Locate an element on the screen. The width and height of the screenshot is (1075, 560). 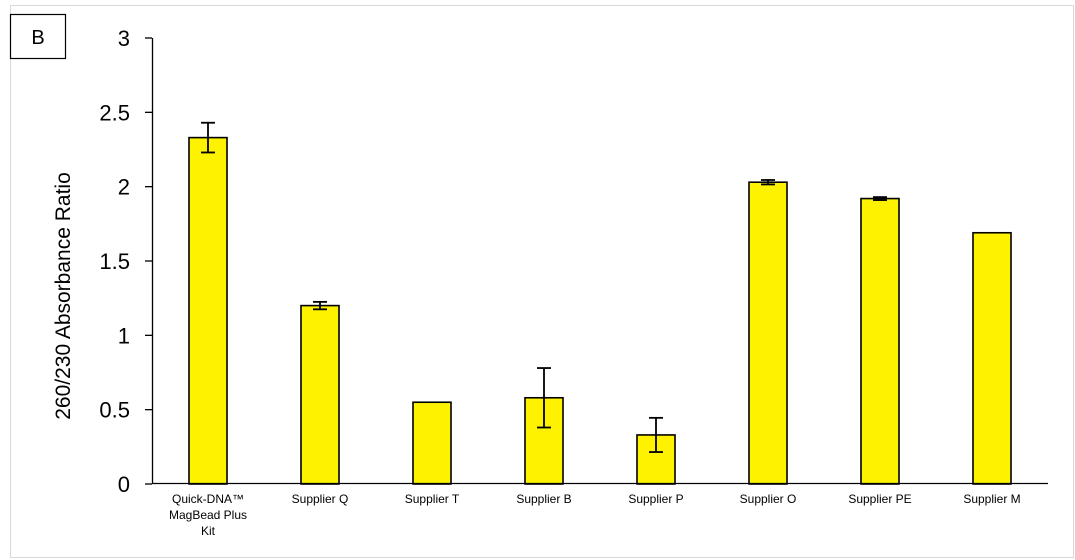
y-tick-label: 1.5 is located at coordinates (114, 261).